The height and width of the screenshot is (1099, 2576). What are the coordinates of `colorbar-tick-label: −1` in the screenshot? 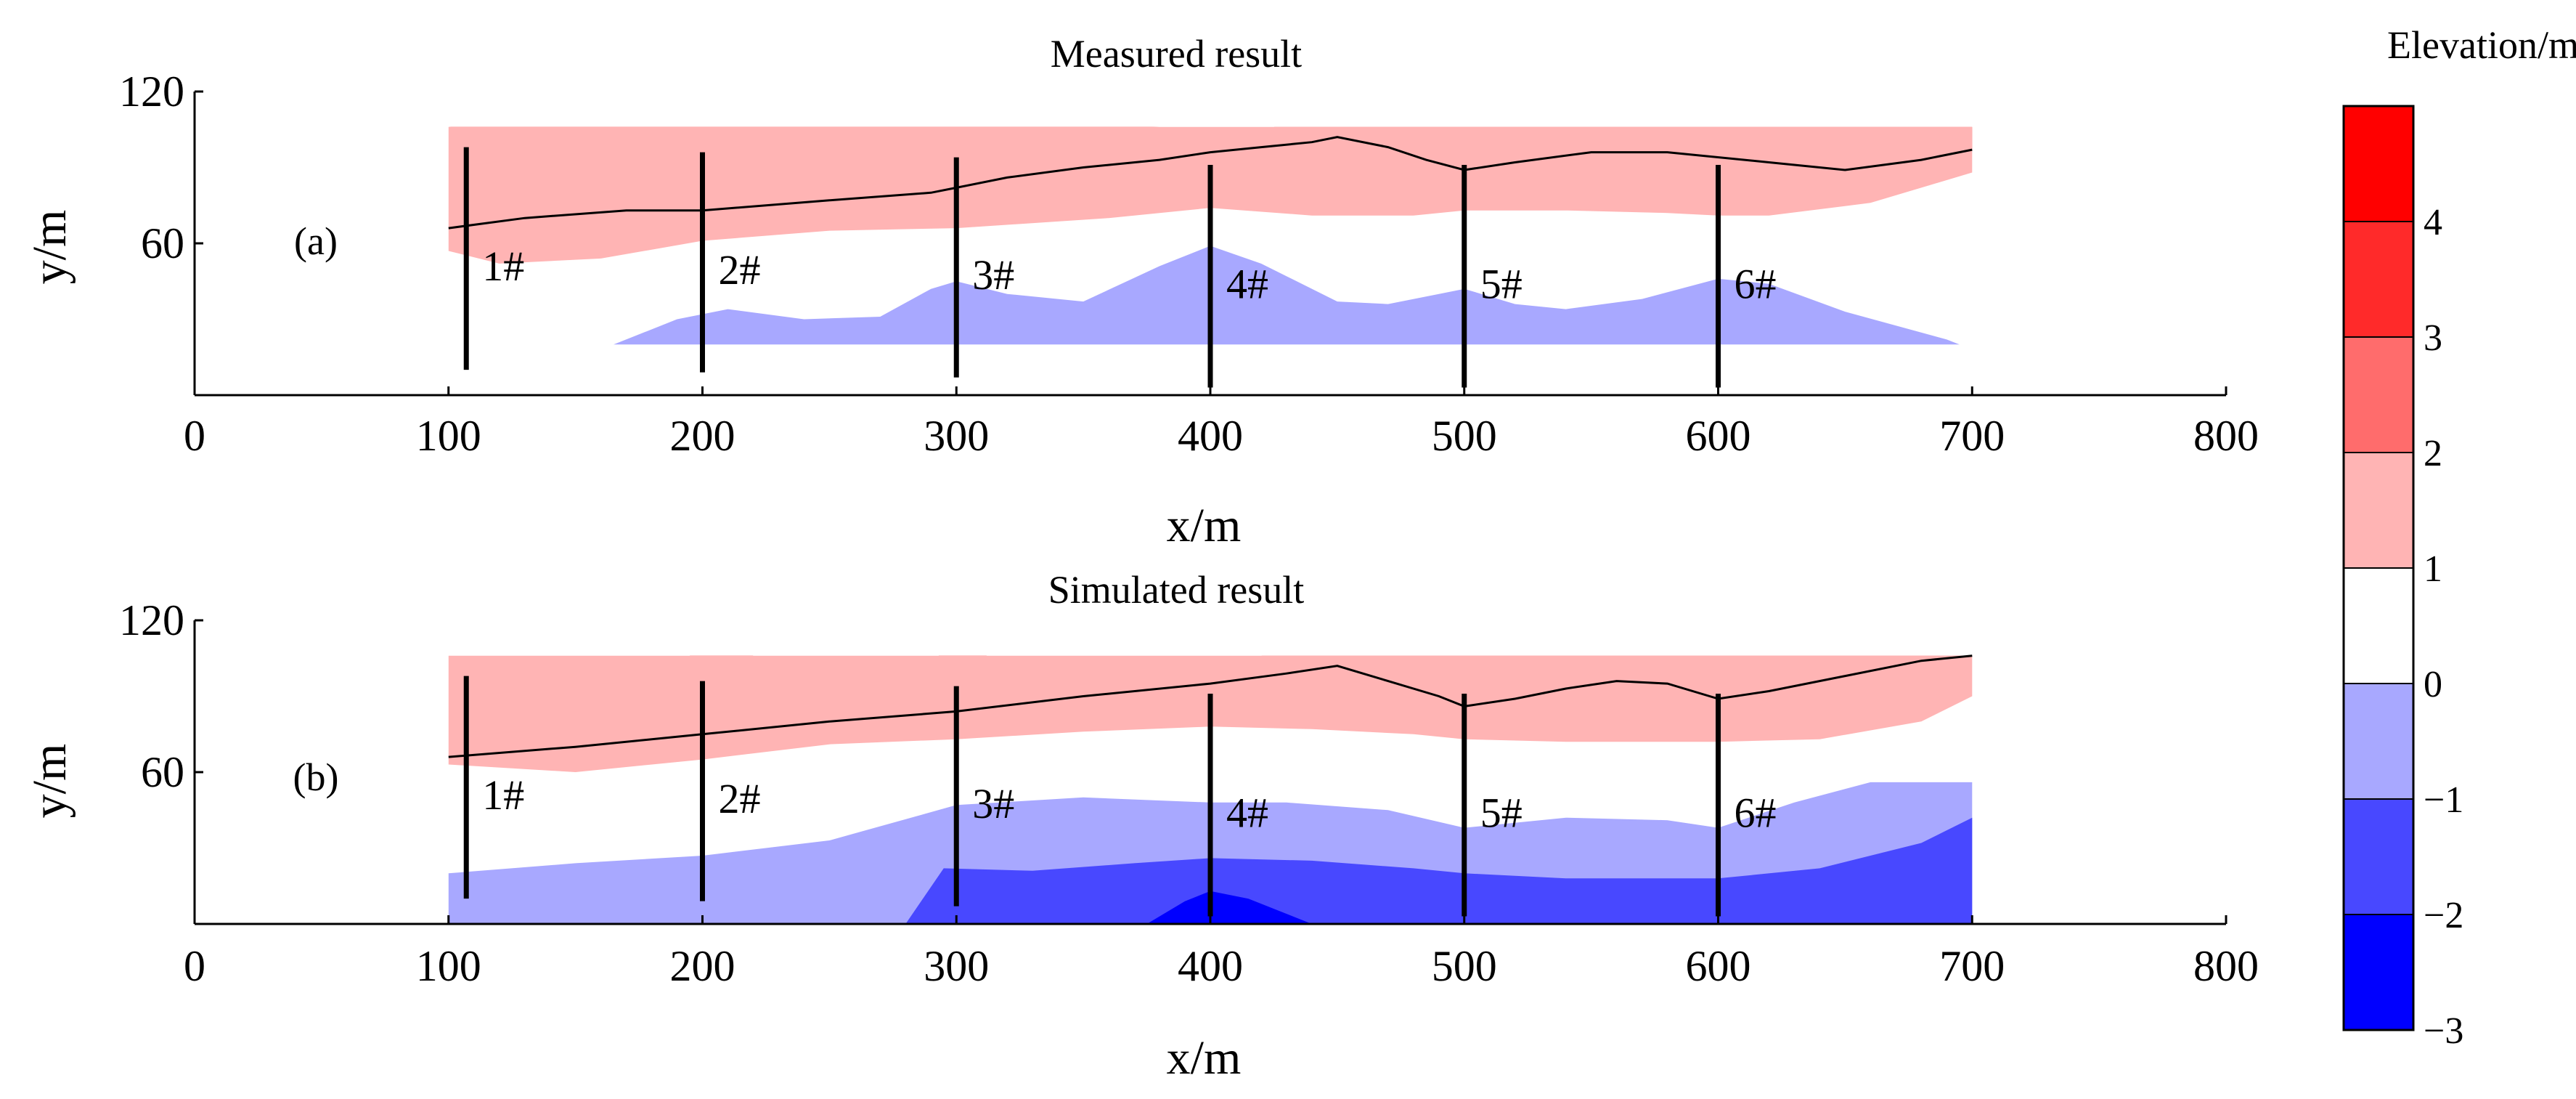 It's located at (2443, 800).